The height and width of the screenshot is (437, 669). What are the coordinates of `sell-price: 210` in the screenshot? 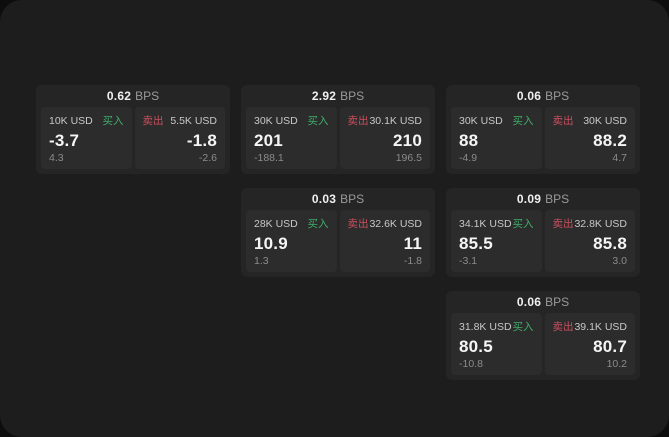 It's located at (407, 140).